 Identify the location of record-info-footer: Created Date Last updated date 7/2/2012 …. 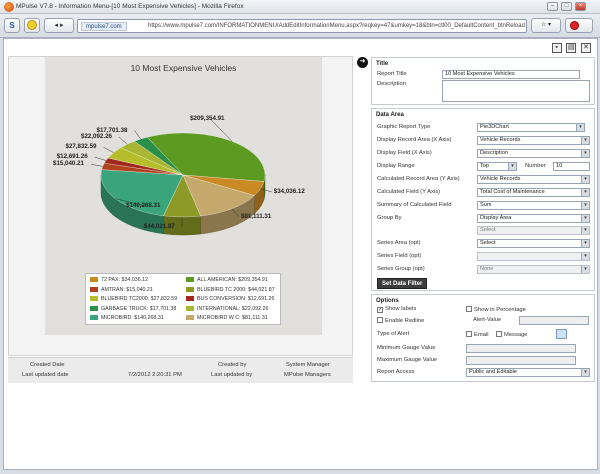
(180, 370).